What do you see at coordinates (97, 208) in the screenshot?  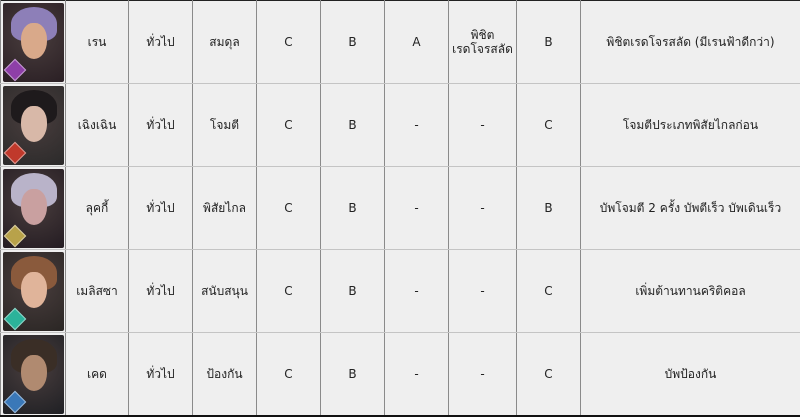 I see `cell-name: ลุคกี้` at bounding box center [97, 208].